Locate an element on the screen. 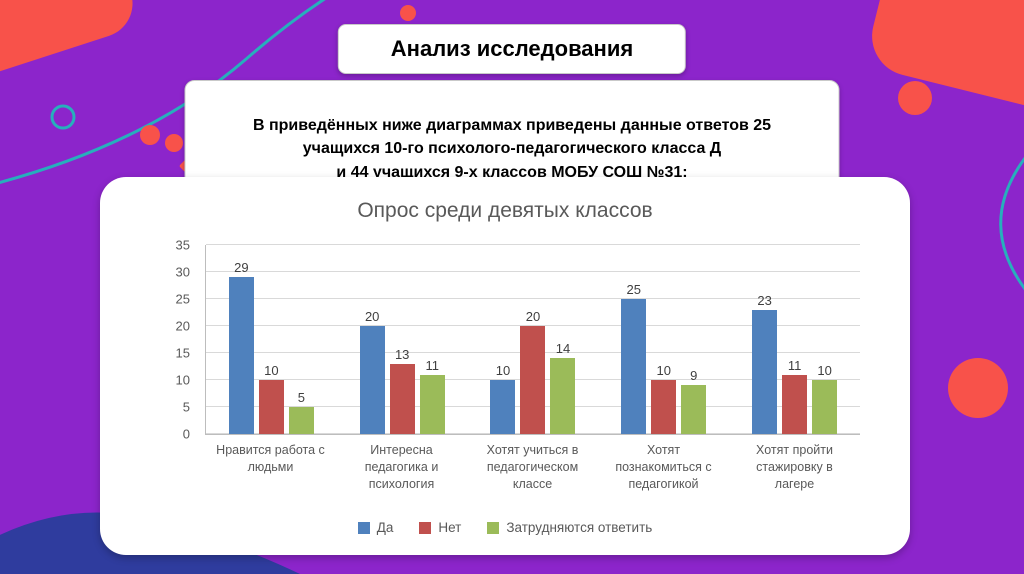  bar-group: 29 10 5 is located at coordinates (271, 339).